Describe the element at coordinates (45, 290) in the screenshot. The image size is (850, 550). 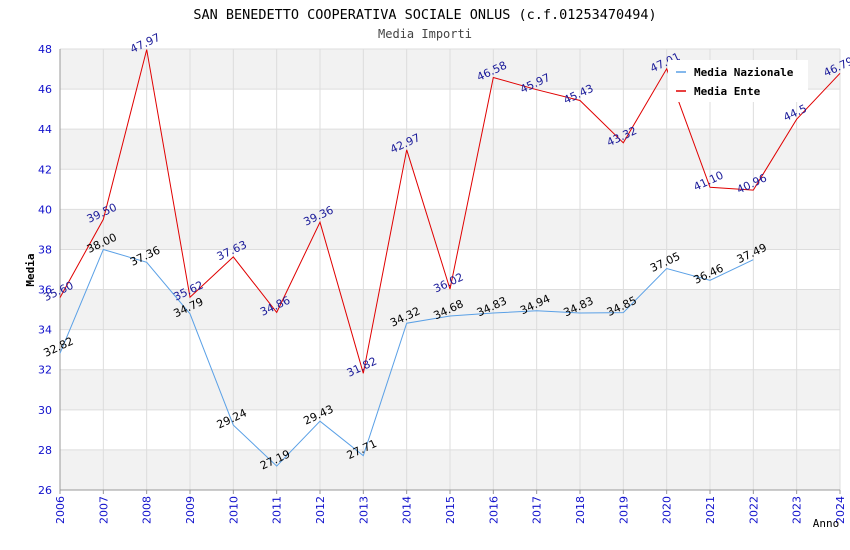
I see `y-tick-label: 36` at that location.